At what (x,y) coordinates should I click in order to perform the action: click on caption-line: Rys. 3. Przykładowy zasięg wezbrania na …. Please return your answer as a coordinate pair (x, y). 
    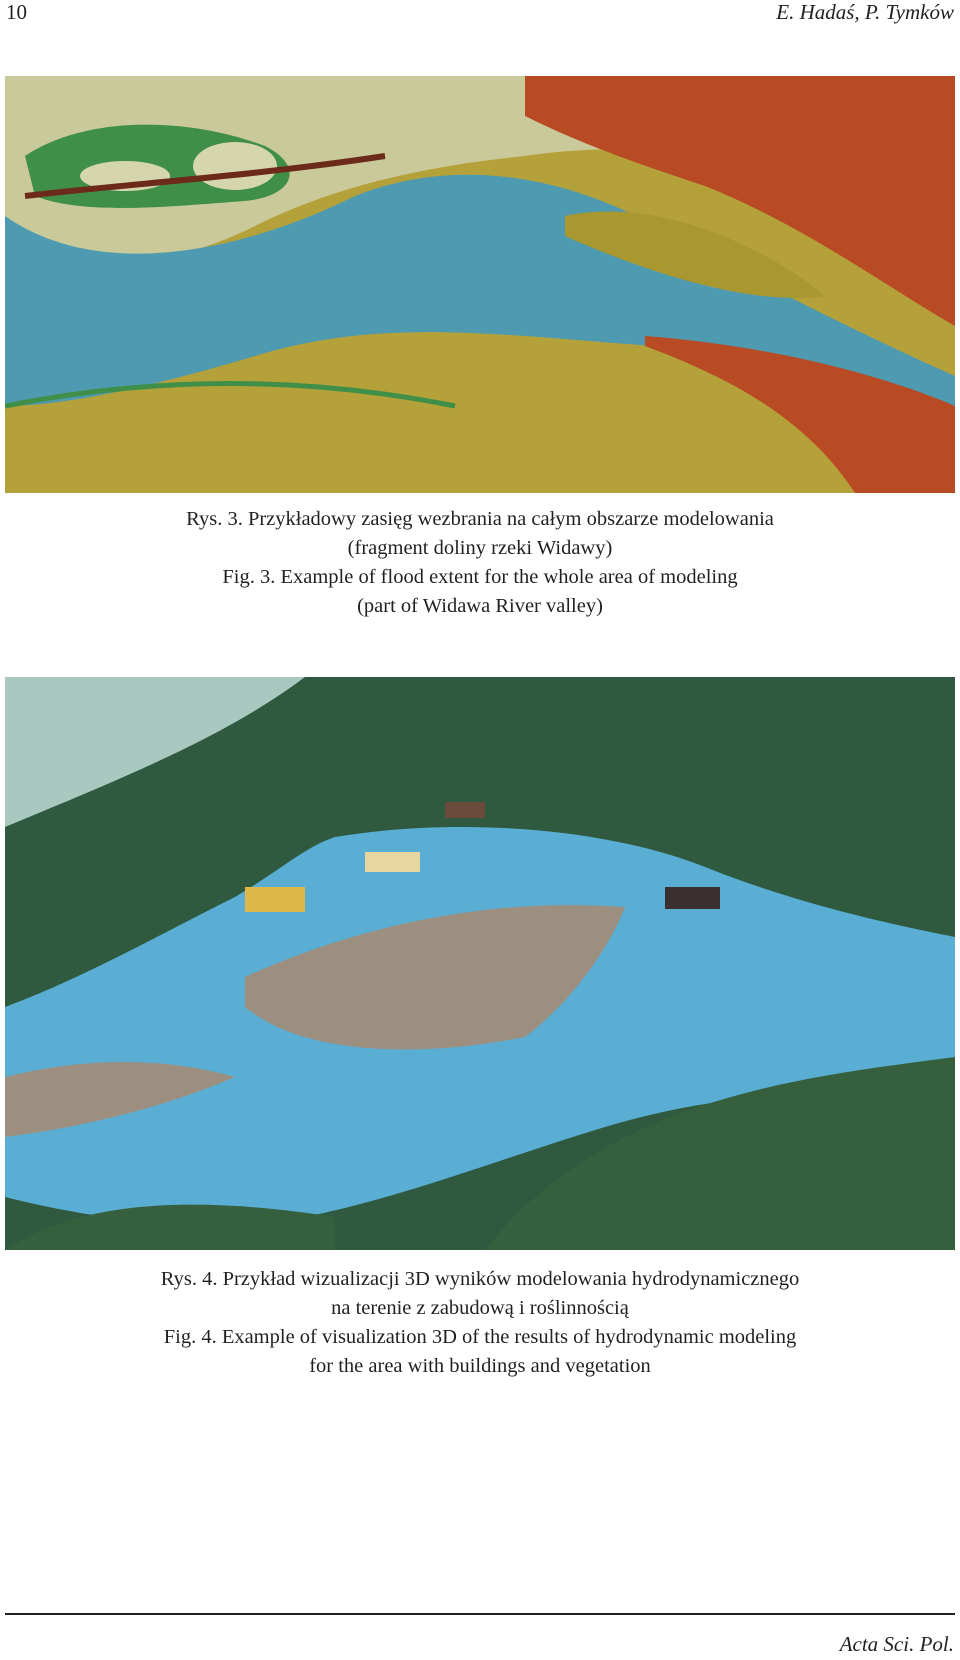
    Looking at the image, I should click on (480, 519).